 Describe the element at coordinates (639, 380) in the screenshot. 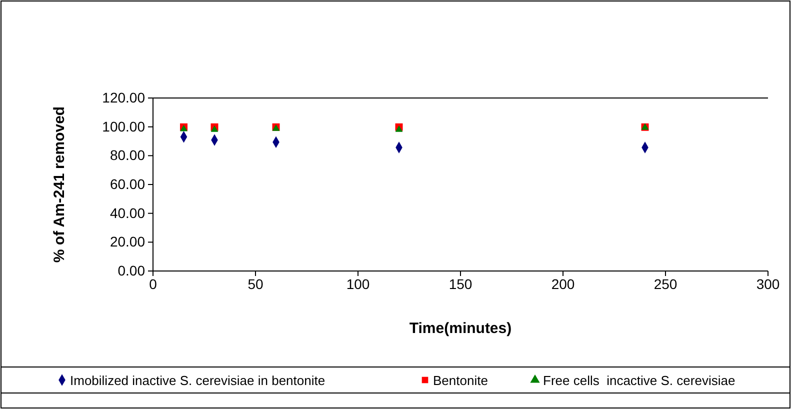

I see `legend-label: Free cells incactive S. cerevisiae` at that location.